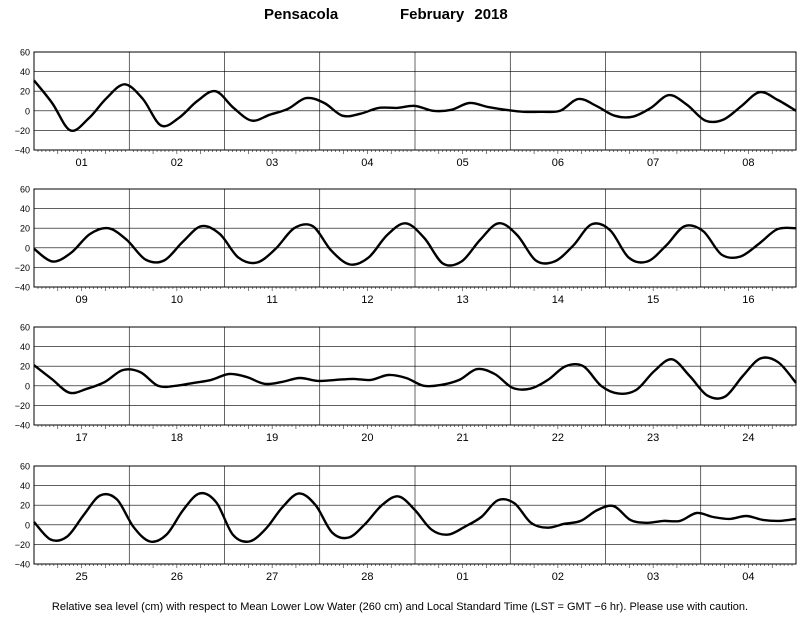 This screenshot has height=618, width=800. What do you see at coordinates (463, 438) in the screenshot?
I see `day-label: 21` at bounding box center [463, 438].